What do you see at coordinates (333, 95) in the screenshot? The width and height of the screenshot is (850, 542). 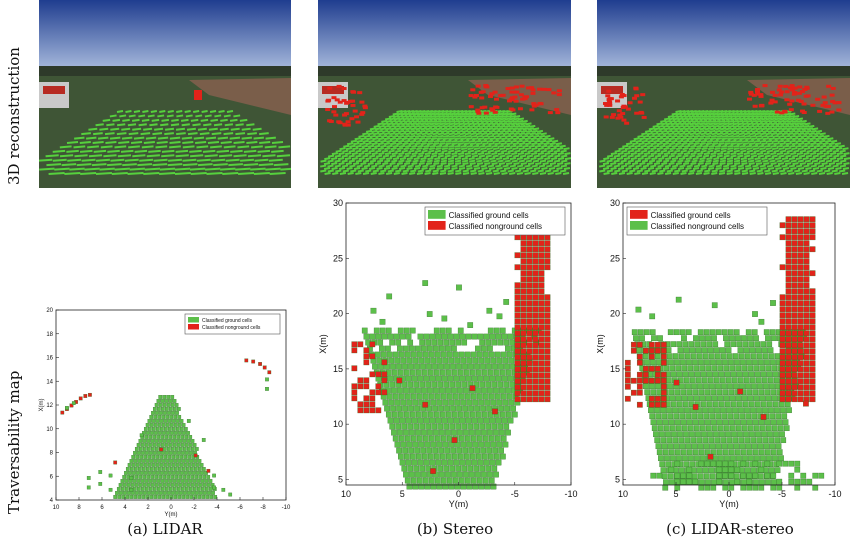 I see `vehicle` at bounding box center [333, 95].